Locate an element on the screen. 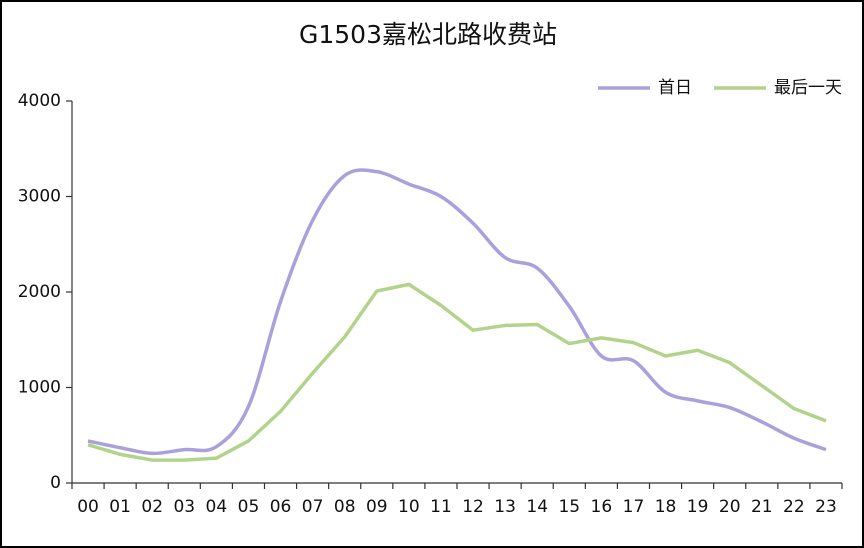 This screenshot has width=864, height=548. x-tick-label: 01 is located at coordinates (120, 507).